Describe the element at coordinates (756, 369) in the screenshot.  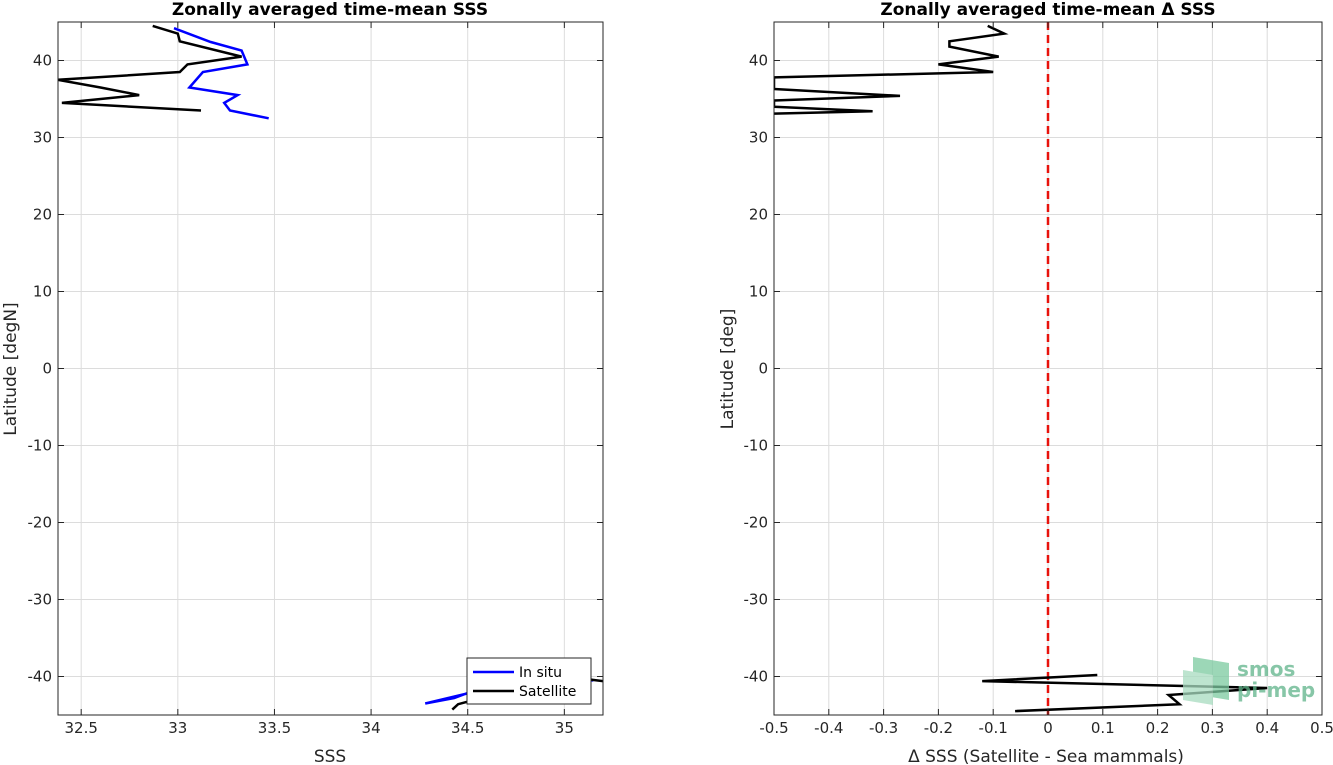
I see `right-y-tick-labels: -40 -30 -20 -10 0 10 20 30 40` at that location.